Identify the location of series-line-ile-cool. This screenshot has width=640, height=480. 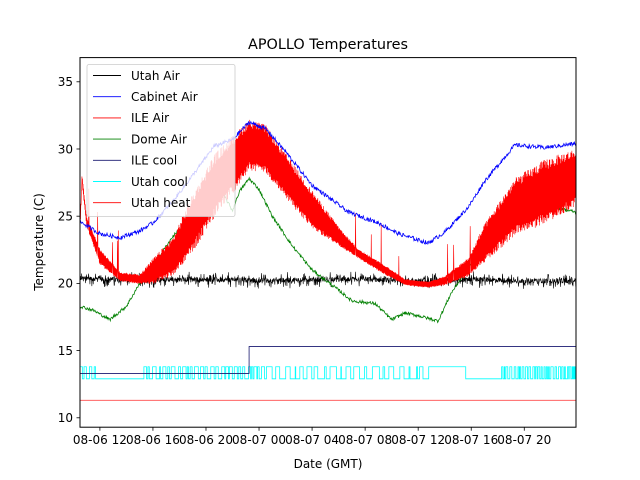
(328, 360).